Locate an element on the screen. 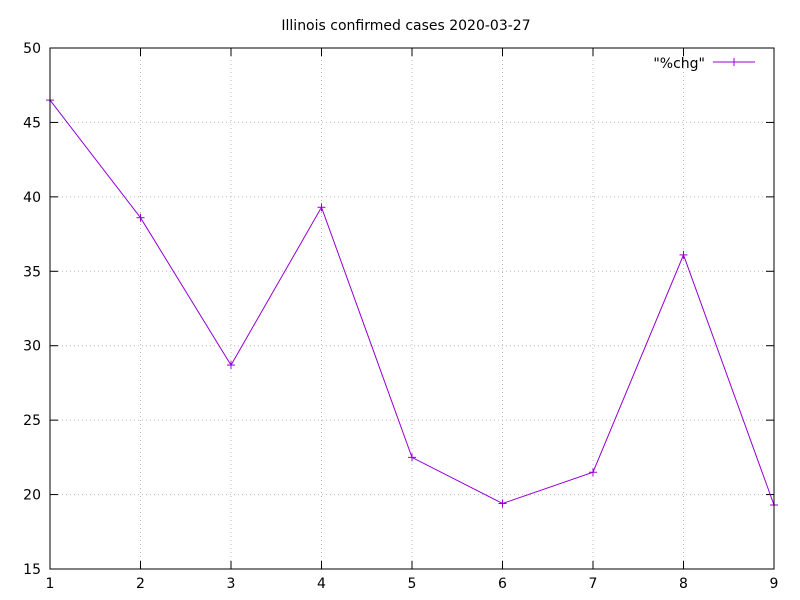 The height and width of the screenshot is (600, 800). x-tick-label: 7 is located at coordinates (593, 584).